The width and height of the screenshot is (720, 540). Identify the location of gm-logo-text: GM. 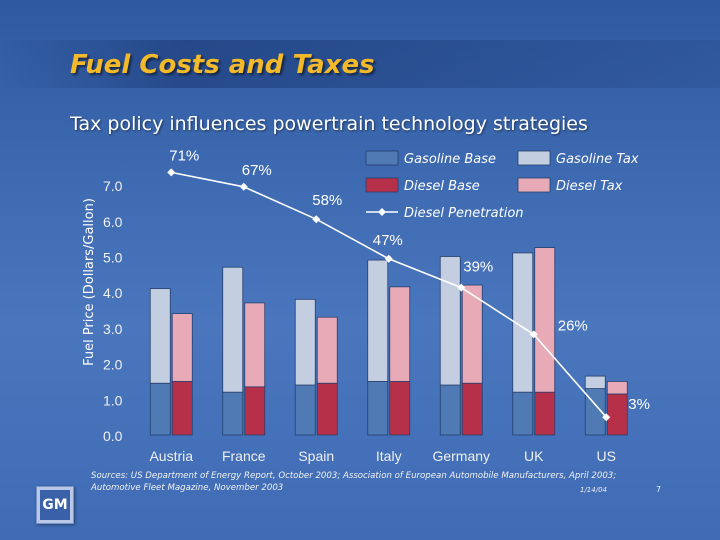
(55, 505).